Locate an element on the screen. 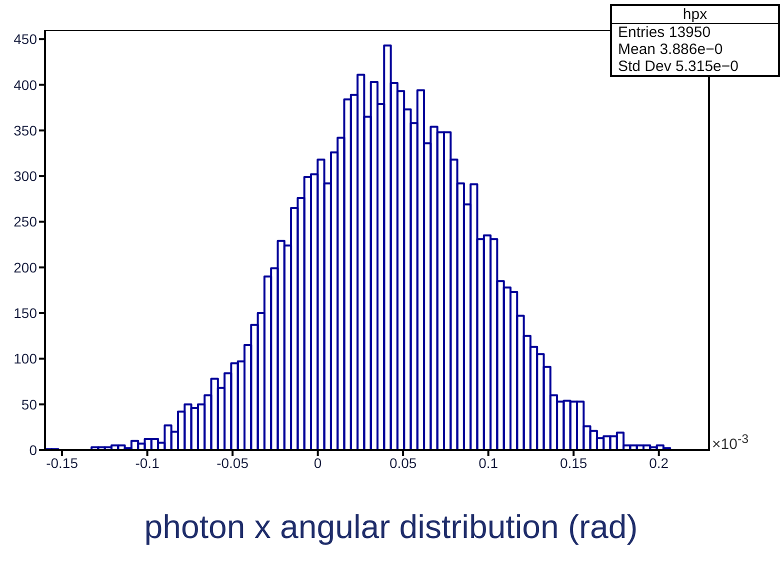 Image resolution: width=782 pixels, height=563 pixels. x-tick-label: -0.05 is located at coordinates (232, 462).